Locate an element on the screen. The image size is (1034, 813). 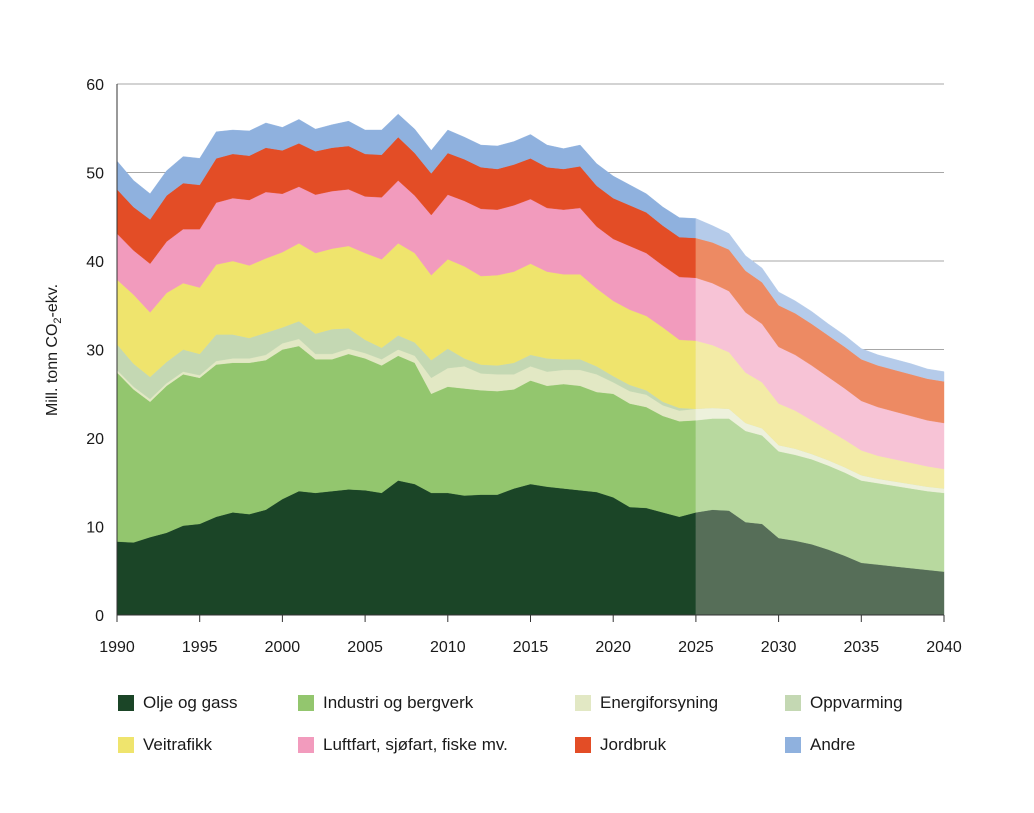
area-andre-projected is located at coordinates (820, 300).